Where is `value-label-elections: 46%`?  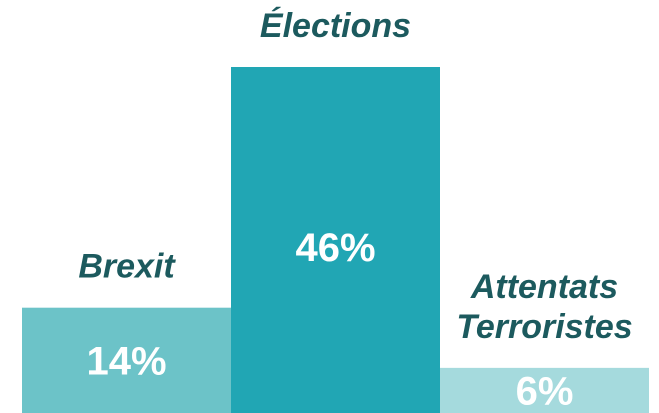
value-label-elections: 46% is located at coordinates (335, 248).